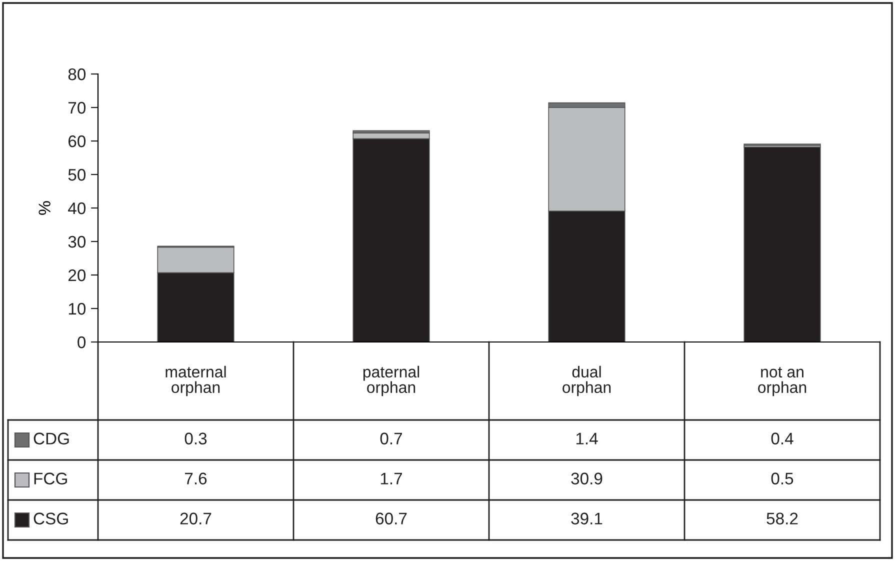 Image resolution: width=895 pixels, height=561 pixels. What do you see at coordinates (586, 478) in the screenshot?
I see `data-label: 30.9` at bounding box center [586, 478].